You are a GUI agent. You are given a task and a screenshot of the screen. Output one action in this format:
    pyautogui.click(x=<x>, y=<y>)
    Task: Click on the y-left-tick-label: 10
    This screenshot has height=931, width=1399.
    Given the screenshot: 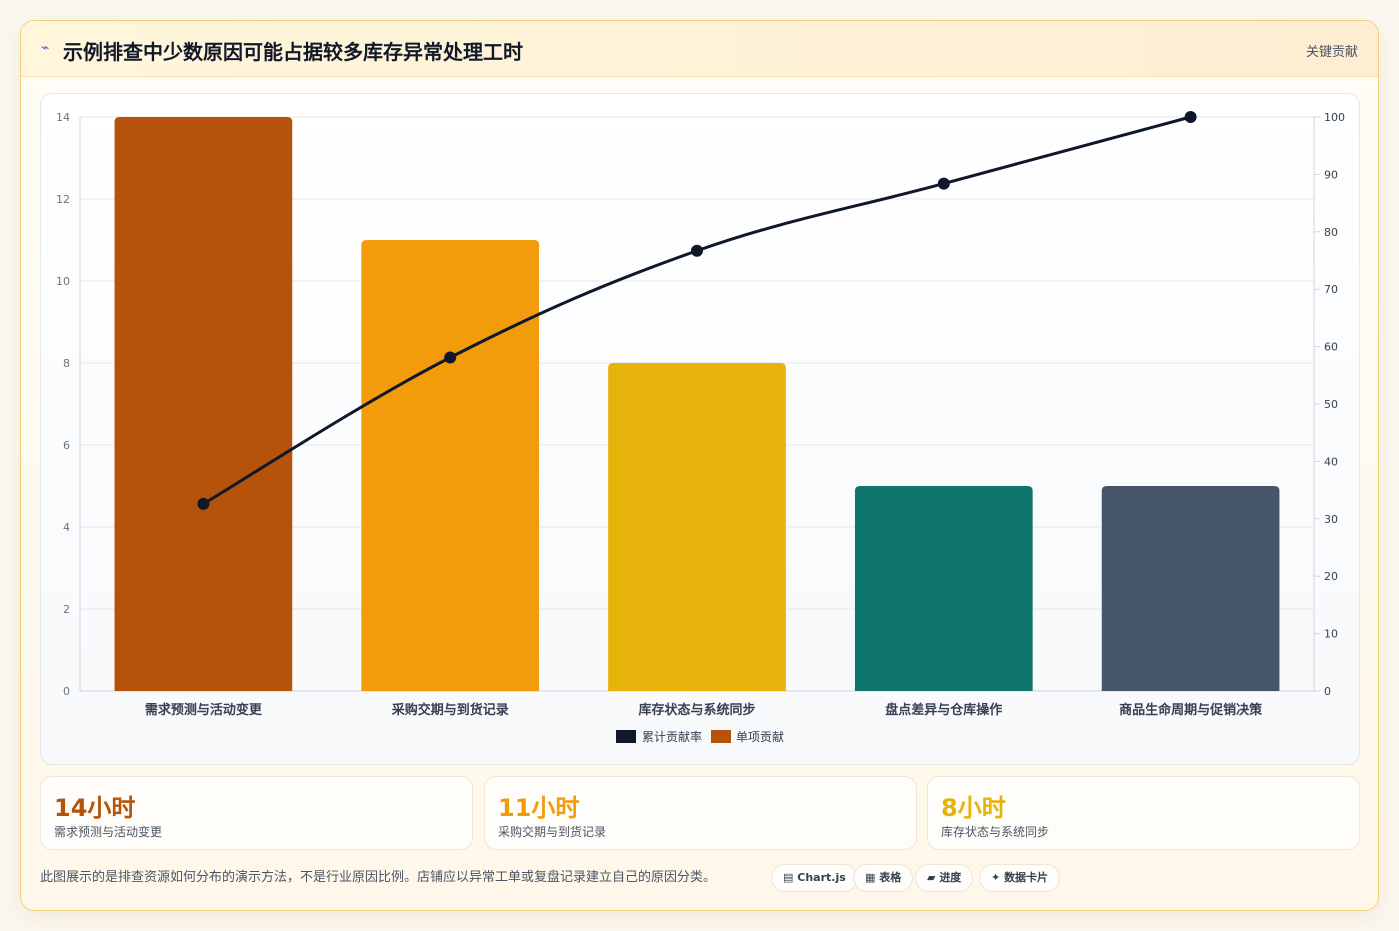 What is the action you would take?
    pyautogui.click(x=63, y=281)
    